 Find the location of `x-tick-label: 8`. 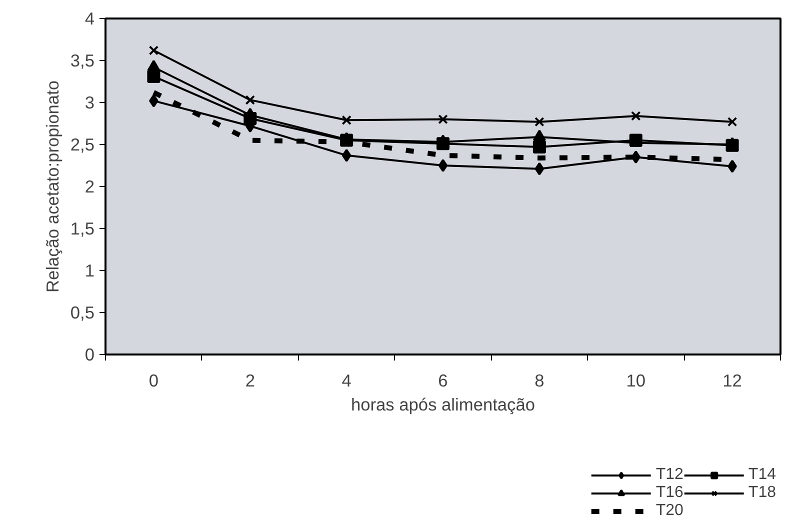

x-tick-label: 8 is located at coordinates (539, 380).